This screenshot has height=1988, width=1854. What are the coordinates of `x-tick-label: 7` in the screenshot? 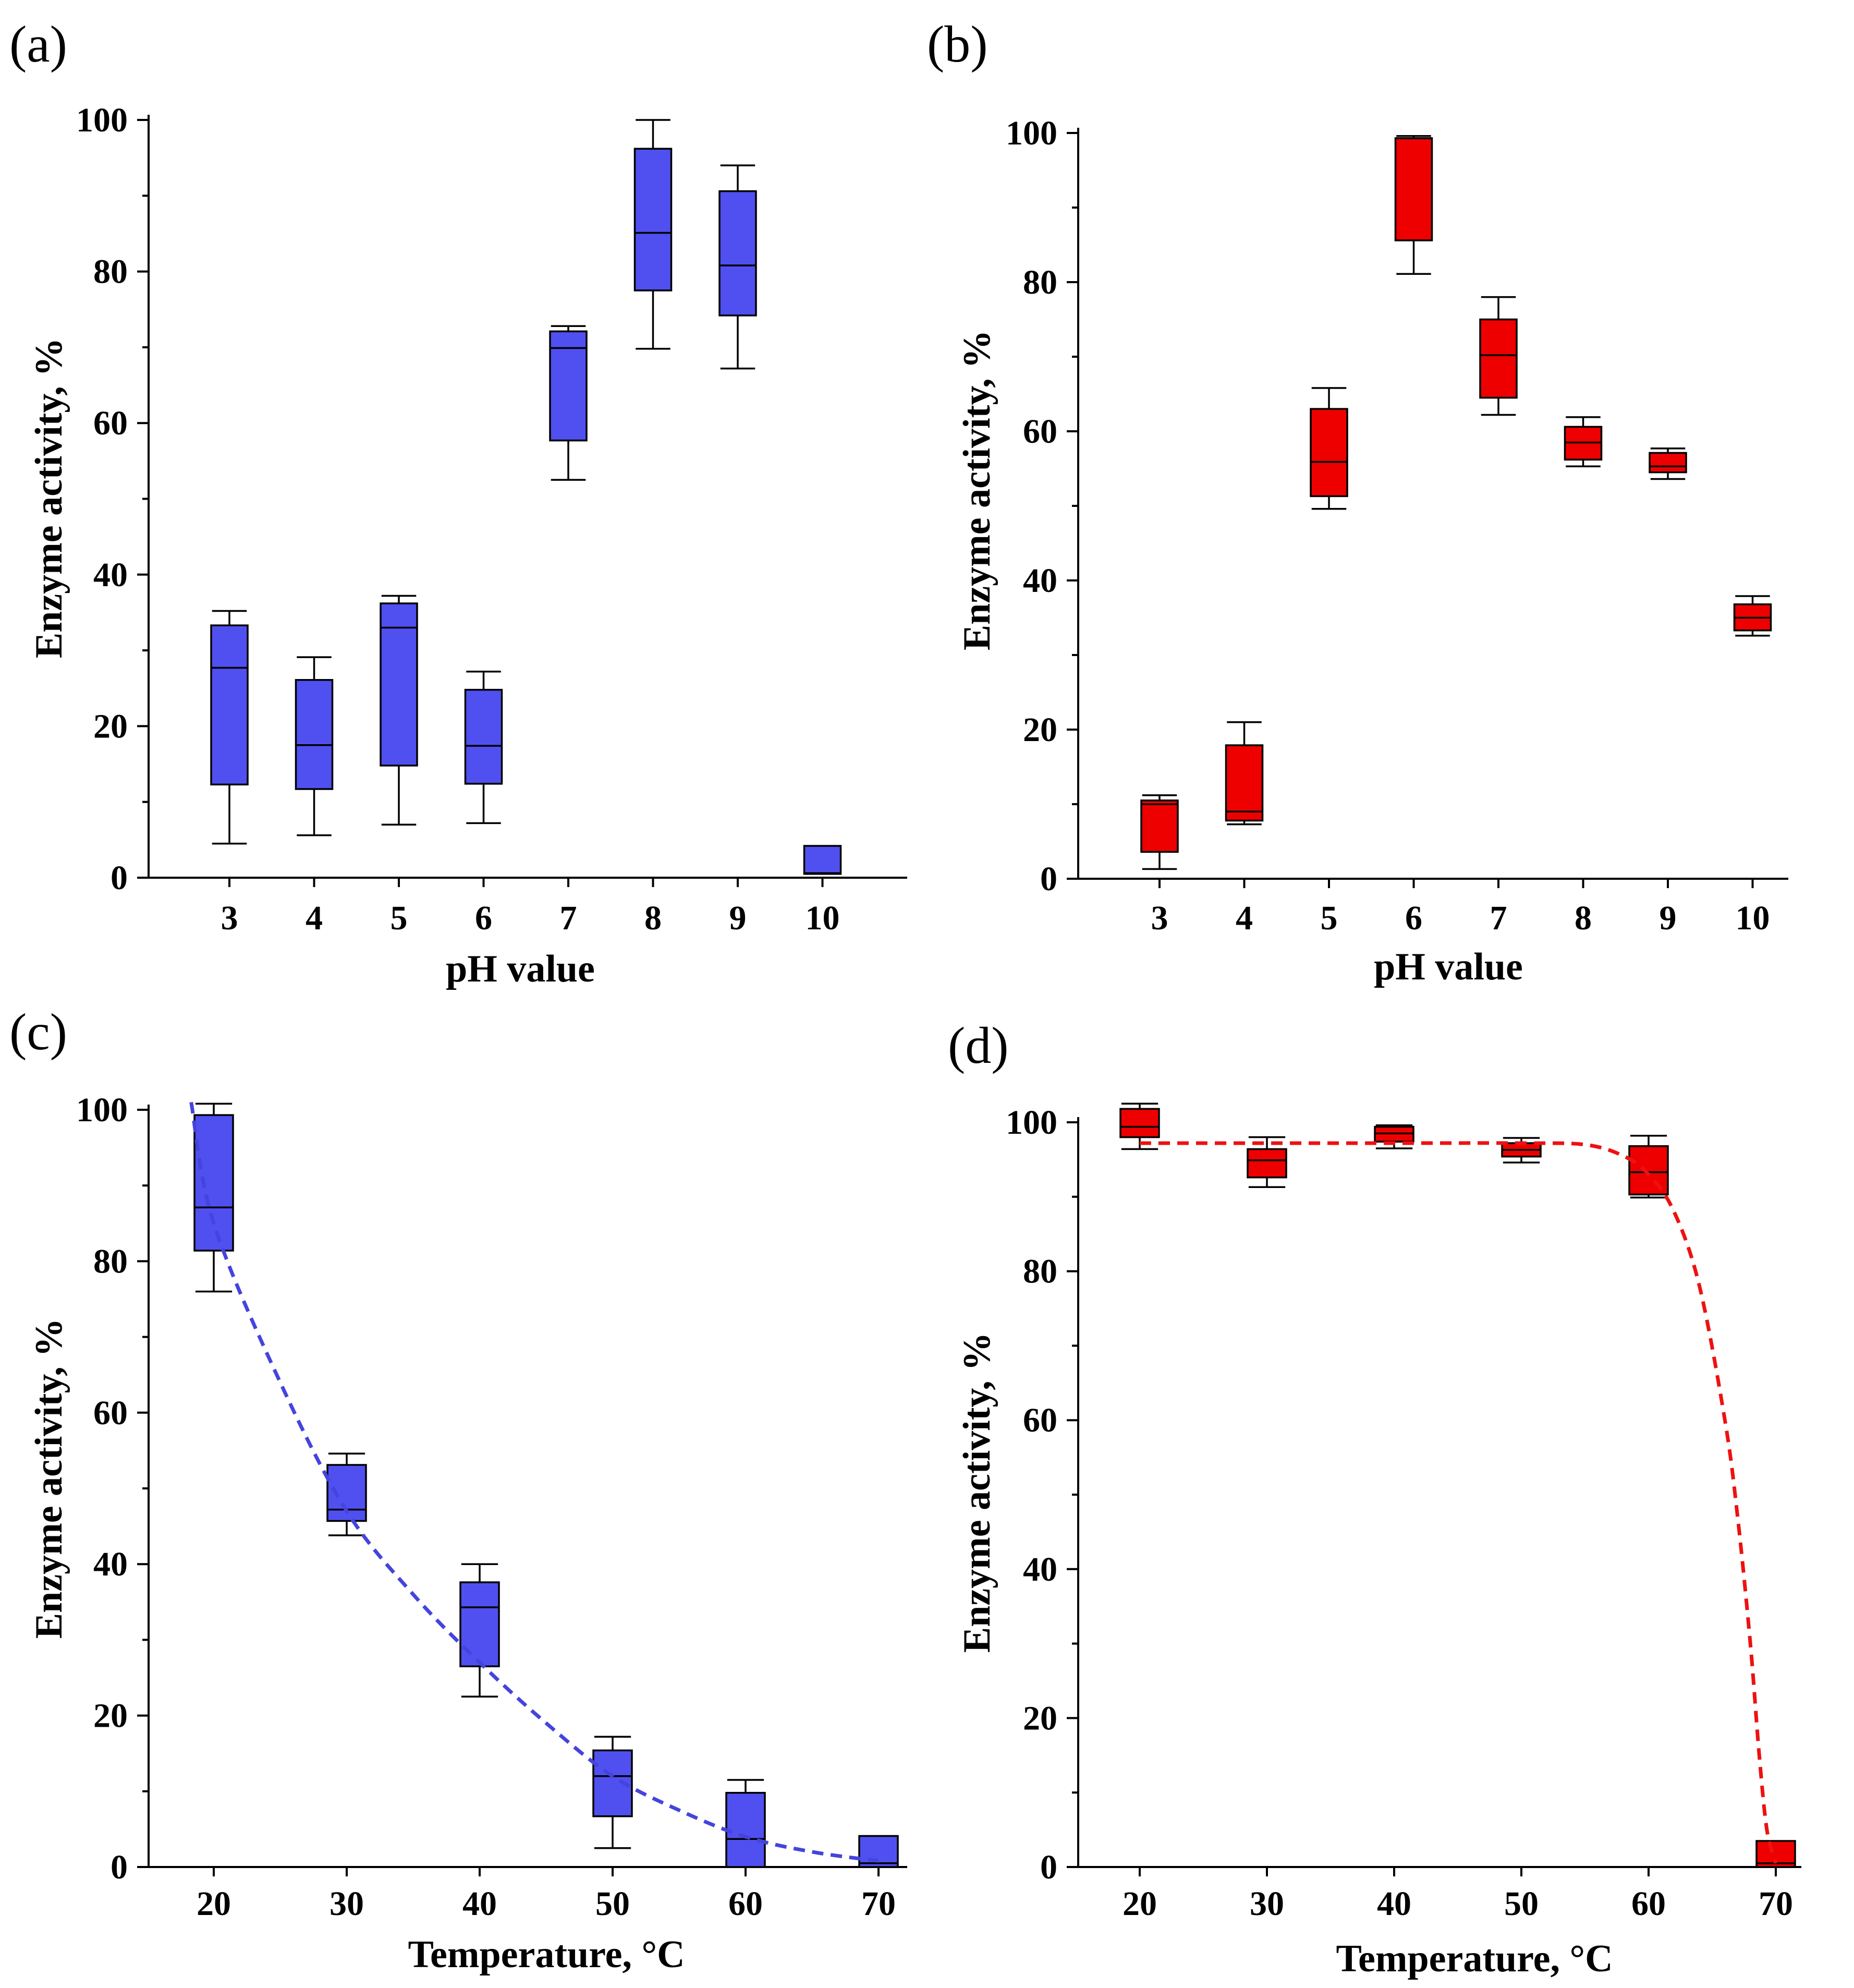 It's located at (1498, 918).